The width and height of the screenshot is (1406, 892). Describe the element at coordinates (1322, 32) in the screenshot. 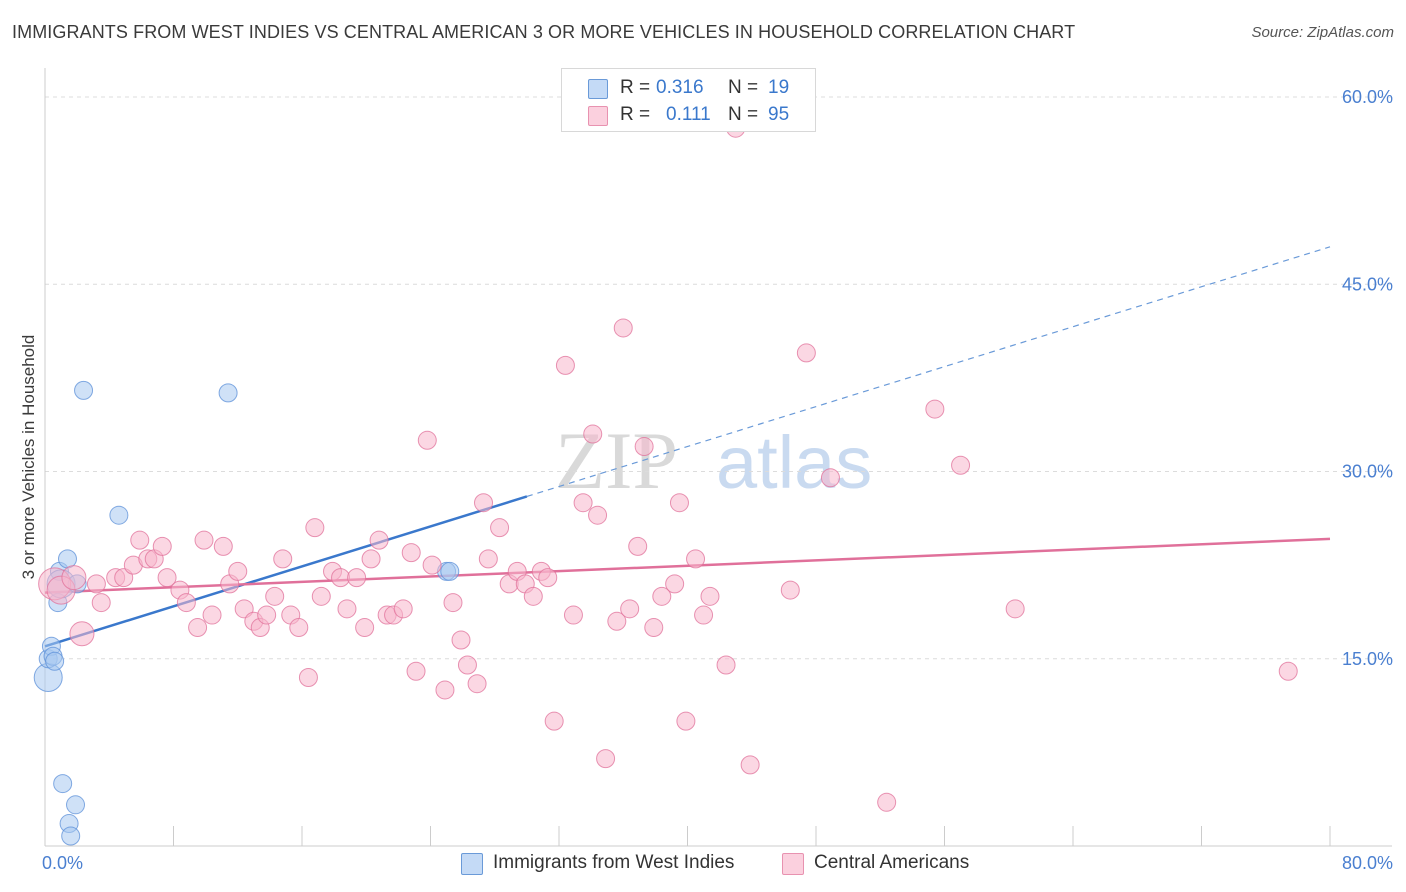

I see `chart-source: Source: ZipAtlas.com` at that location.